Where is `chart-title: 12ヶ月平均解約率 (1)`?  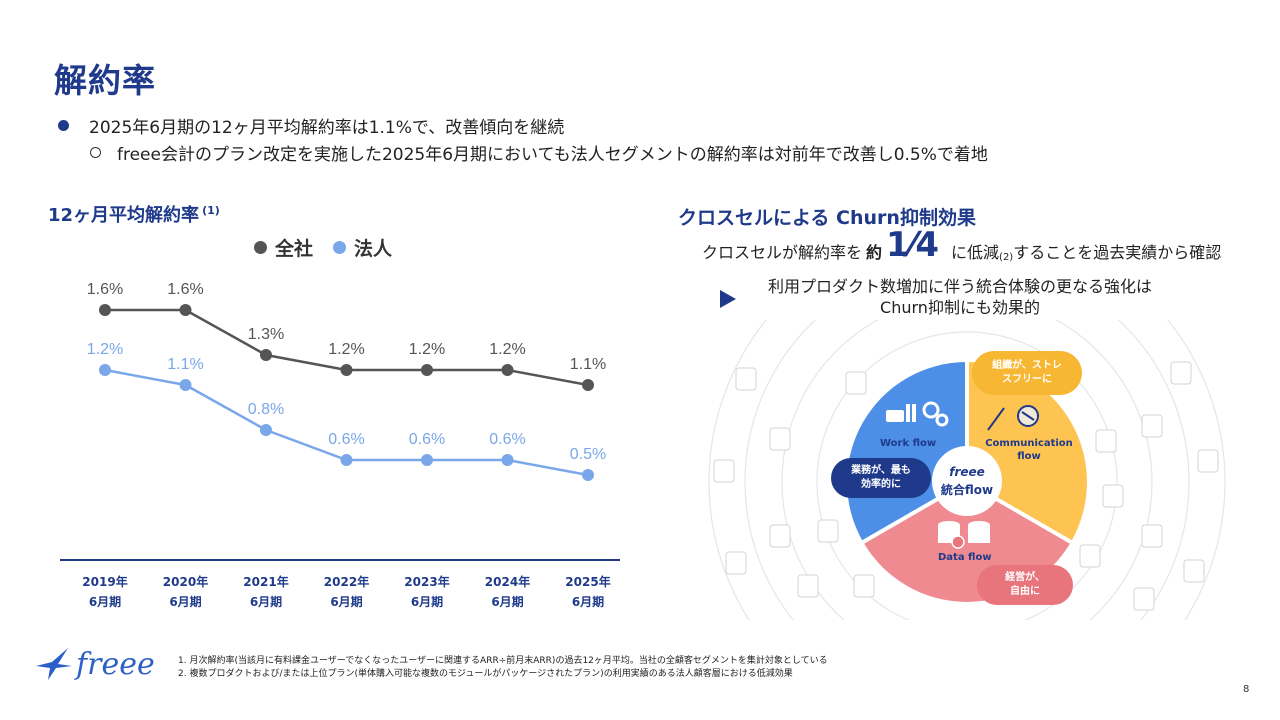
chart-title: 12ヶ月平均解約率 (1) is located at coordinates (134, 214).